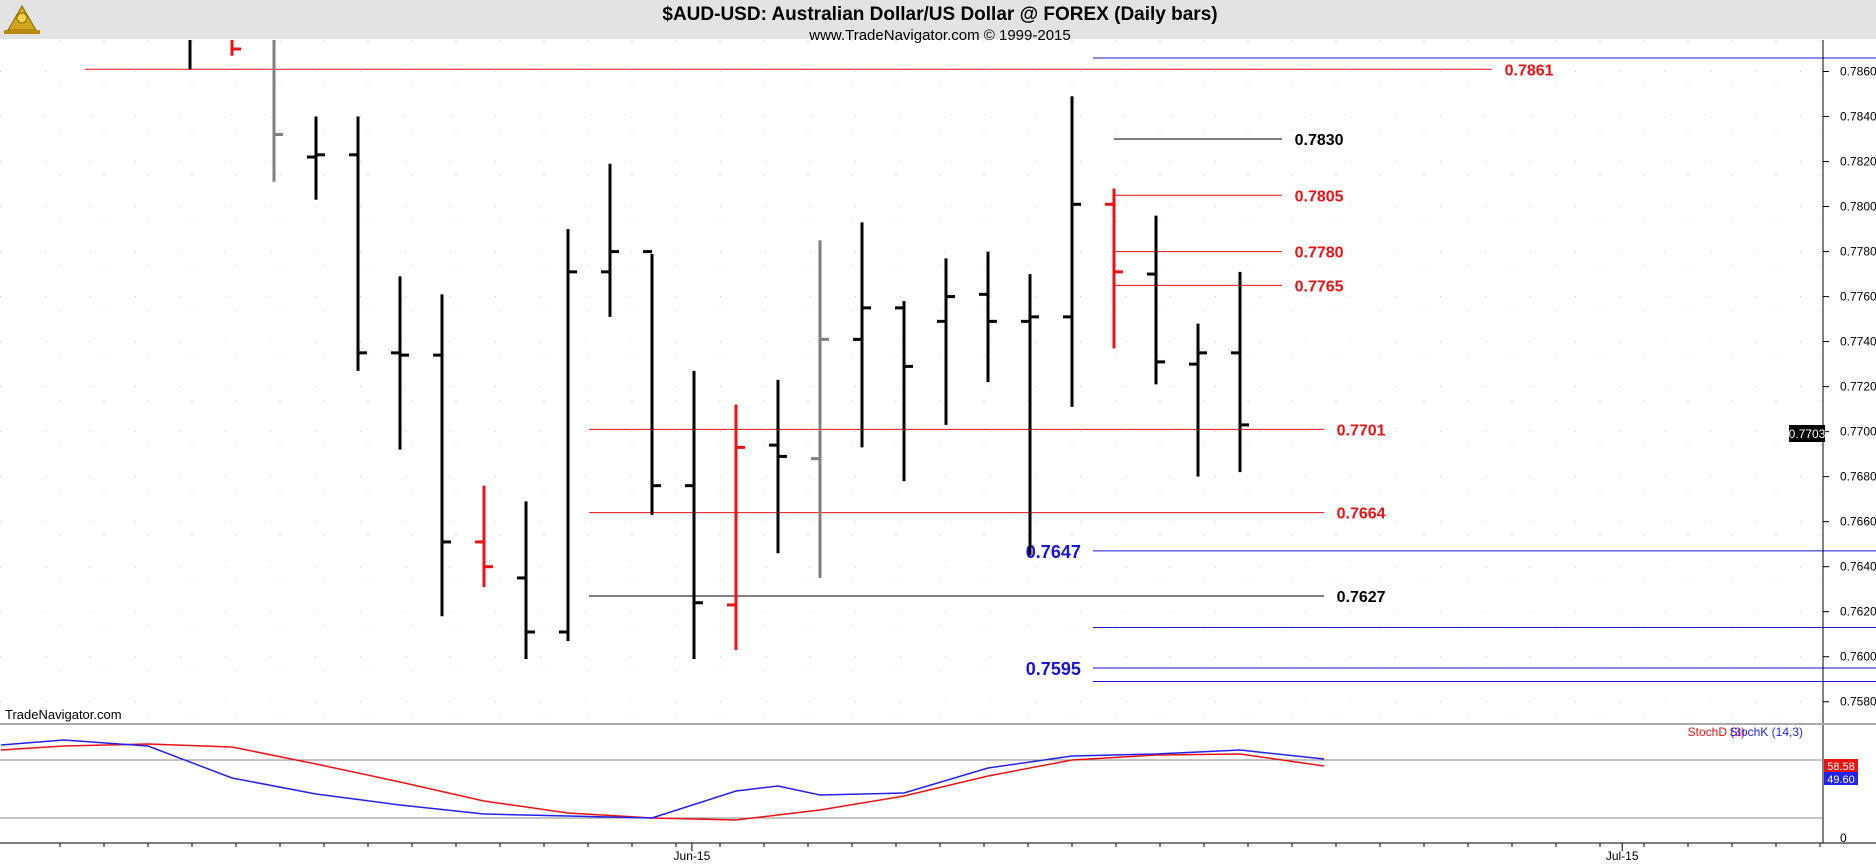 The image size is (1876, 868). What do you see at coordinates (1766, 732) in the screenshot?
I see `legend-stoch-k: StochK (14,3)` at bounding box center [1766, 732].